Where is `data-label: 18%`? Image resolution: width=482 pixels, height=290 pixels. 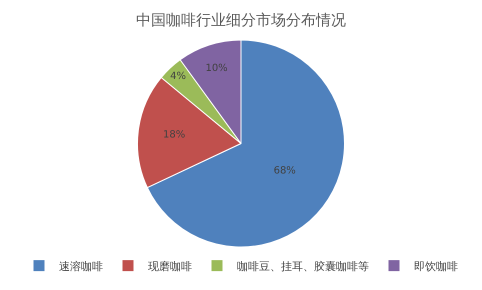
data-label: 18% is located at coordinates (174, 135).